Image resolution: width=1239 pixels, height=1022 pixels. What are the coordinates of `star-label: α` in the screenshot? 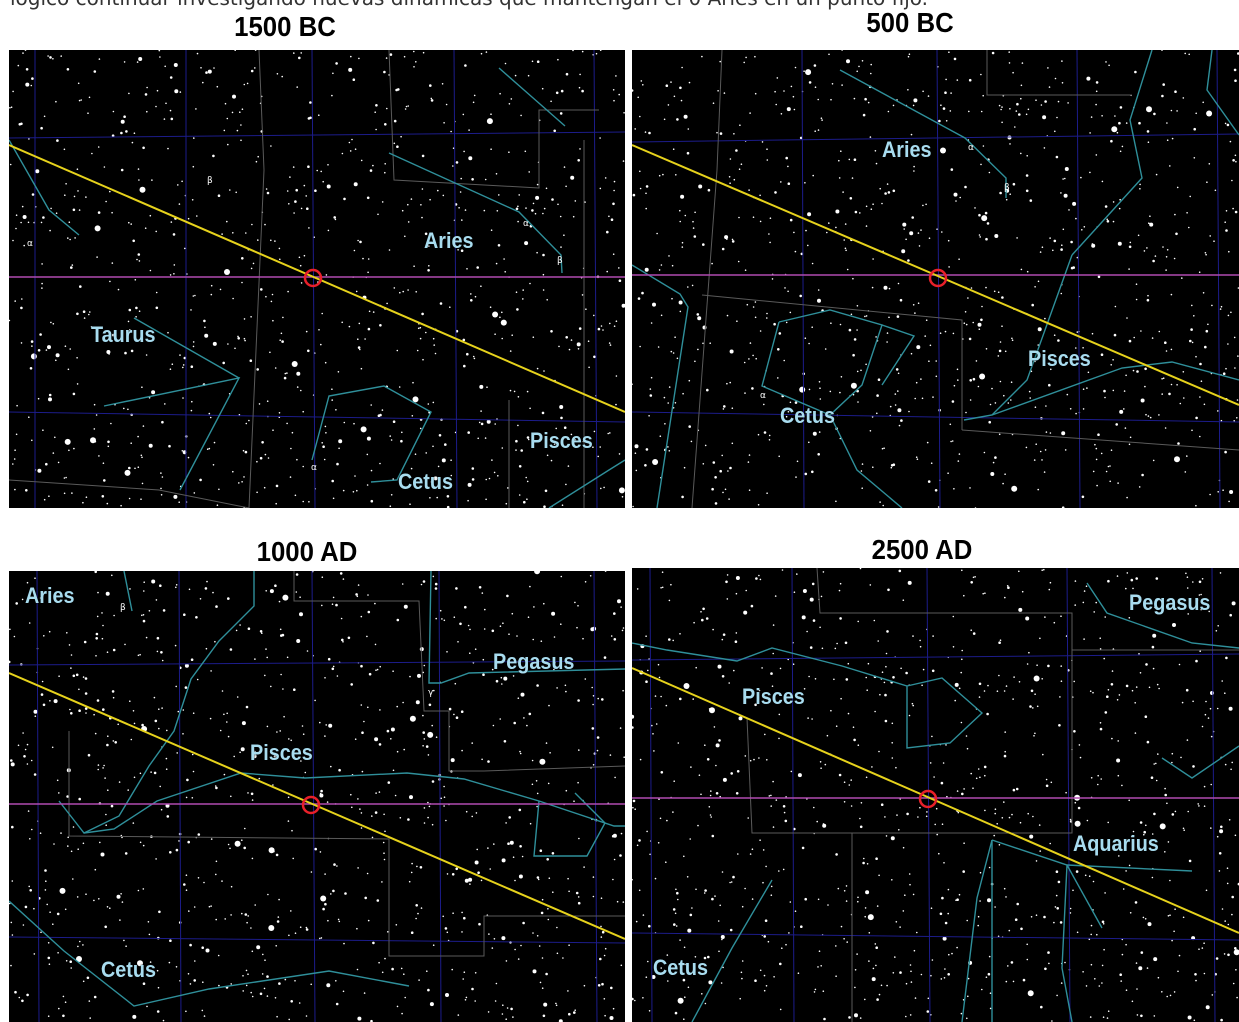 It's located at (971, 148).